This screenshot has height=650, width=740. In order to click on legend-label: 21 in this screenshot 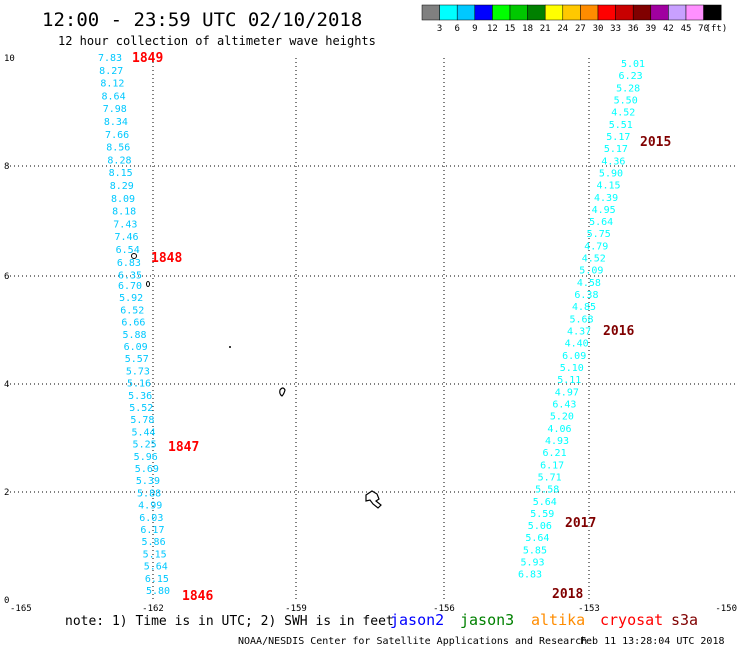, I will do `click(545, 29)`.